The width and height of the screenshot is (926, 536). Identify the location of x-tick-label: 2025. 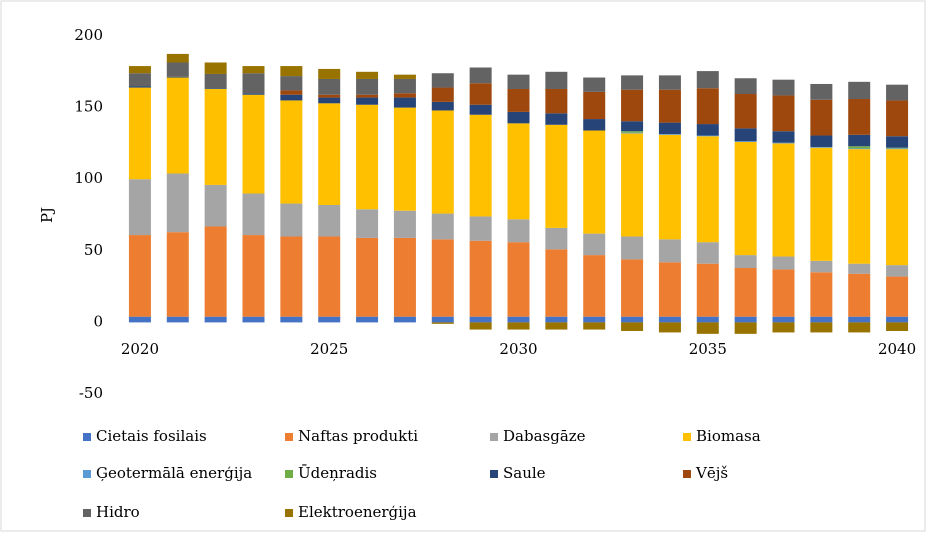
(329, 349).